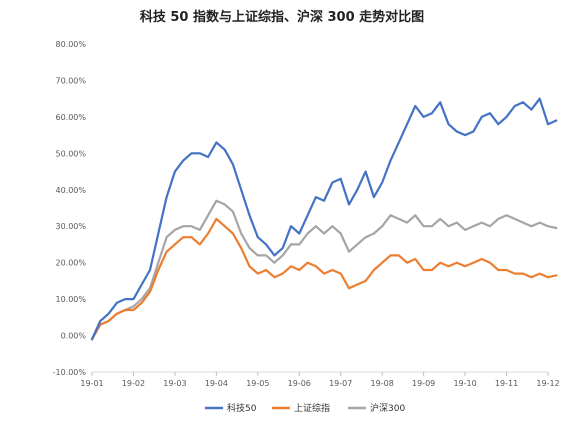 This screenshot has width=564, height=428. What do you see at coordinates (216, 383) in the screenshot?
I see `x-tick-label: 19-04` at bounding box center [216, 383].